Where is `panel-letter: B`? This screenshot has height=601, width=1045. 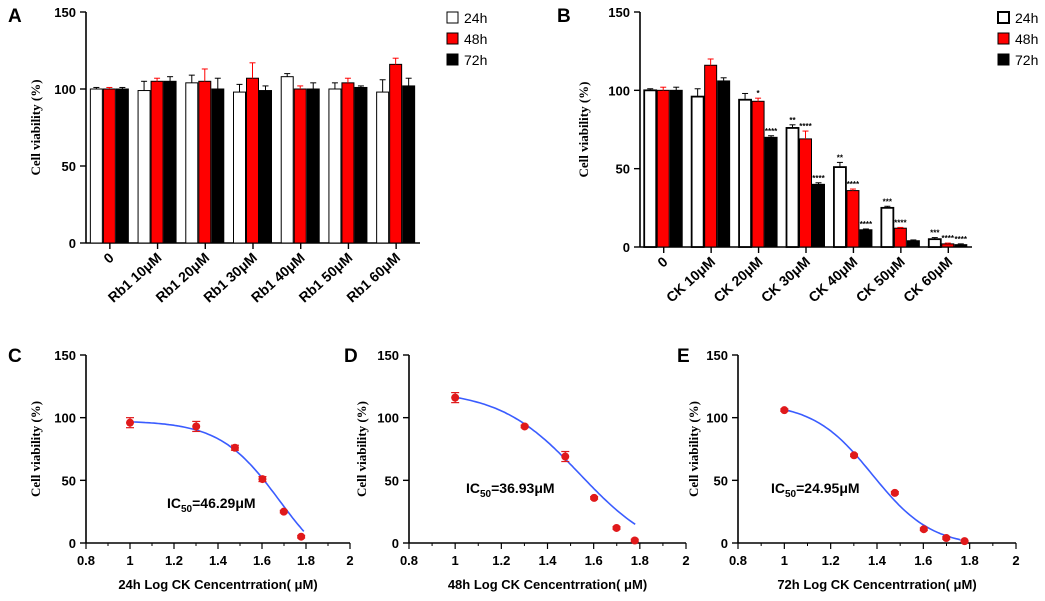 panel-letter: B is located at coordinates (564, 16).